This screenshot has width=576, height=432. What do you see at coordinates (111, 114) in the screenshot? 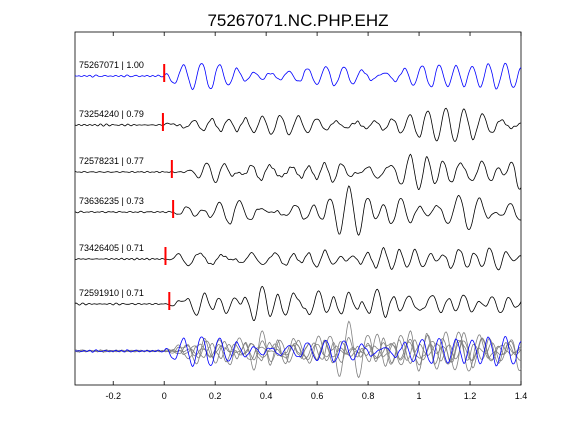
I see `trace-label-2: 73254240 | 0.79` at bounding box center [111, 114].